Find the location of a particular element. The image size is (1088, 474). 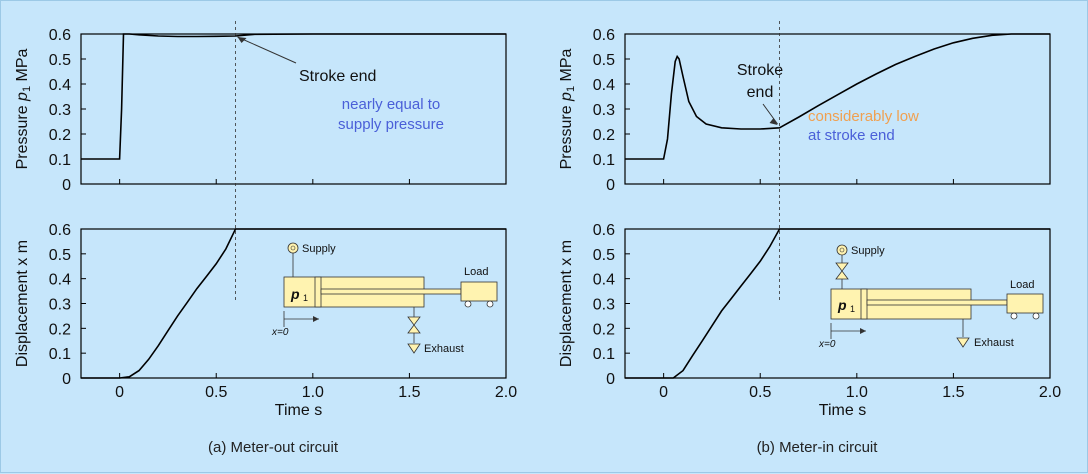

displacement-xtick-label: 0 is located at coordinates (119, 392).